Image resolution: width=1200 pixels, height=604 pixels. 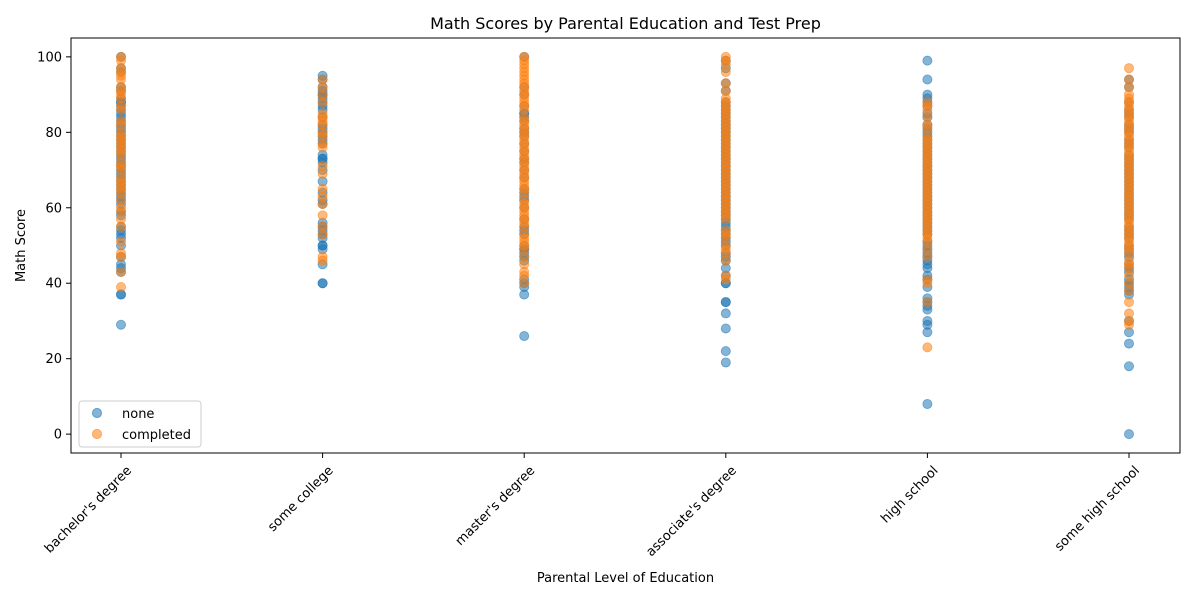 I want to click on y-tick-label: 80, so click(x=53, y=133).